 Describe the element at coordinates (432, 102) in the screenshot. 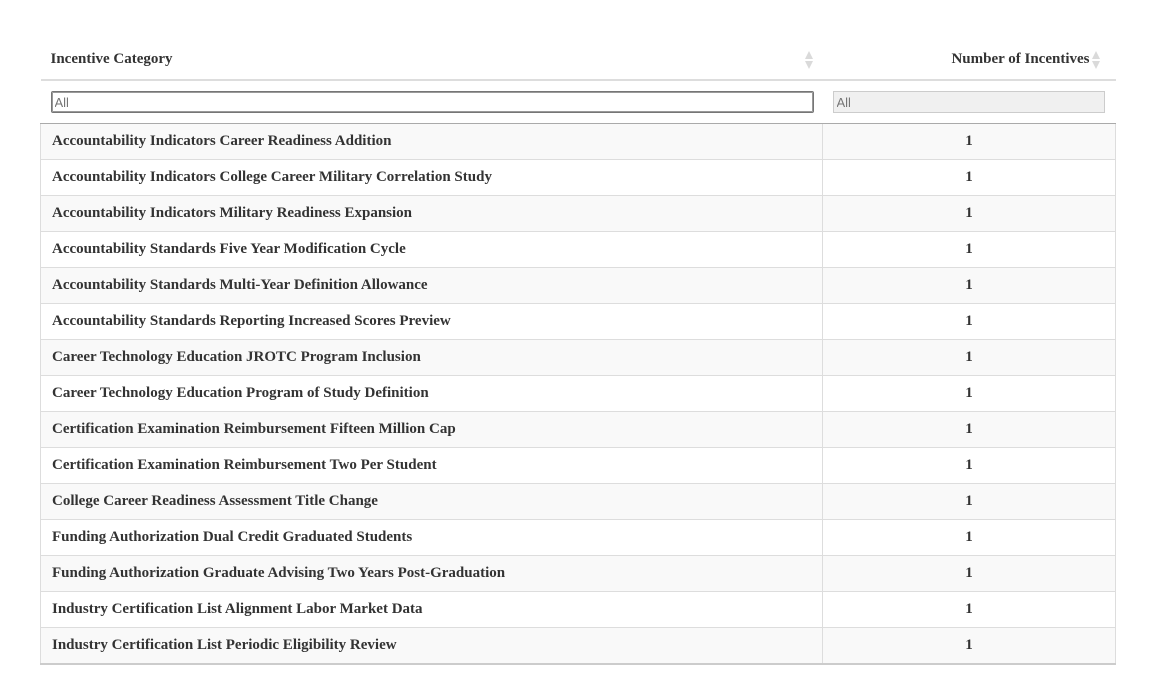

I see `category-filter-input` at that location.